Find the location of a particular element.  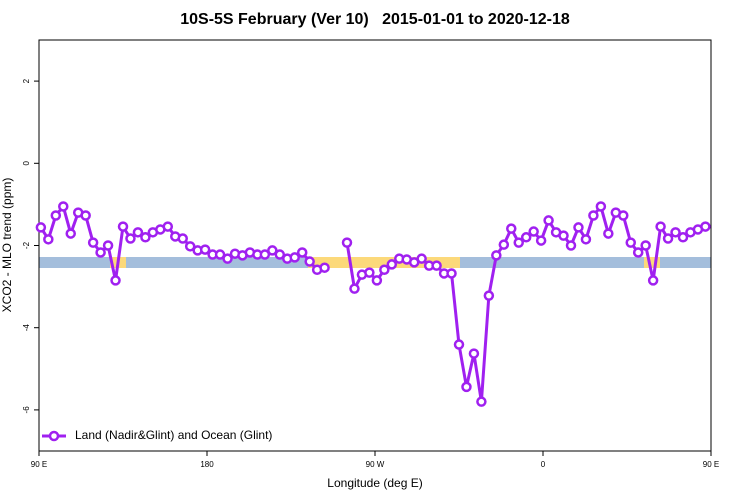

legend-label: Land (Nadir&Glint) and Ocean (Glint) is located at coordinates (173, 435).